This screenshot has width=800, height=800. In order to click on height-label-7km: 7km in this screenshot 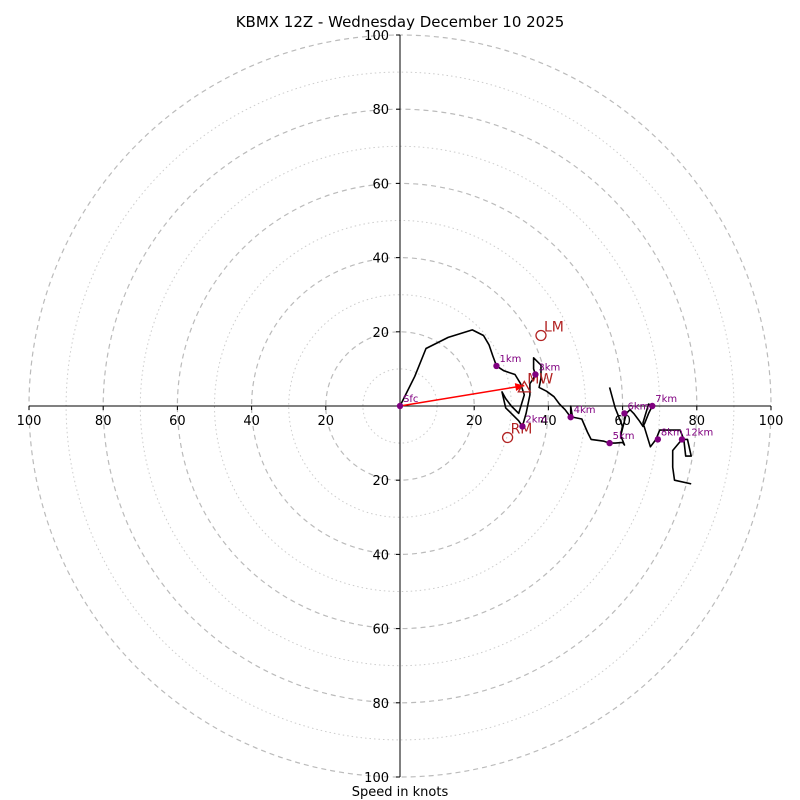, I will do `click(666, 399)`.